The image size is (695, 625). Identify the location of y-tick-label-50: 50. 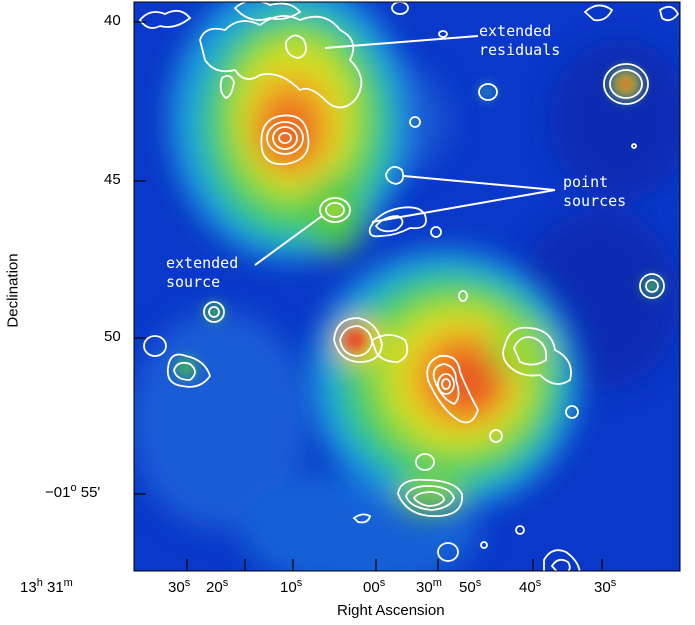
(112, 336).